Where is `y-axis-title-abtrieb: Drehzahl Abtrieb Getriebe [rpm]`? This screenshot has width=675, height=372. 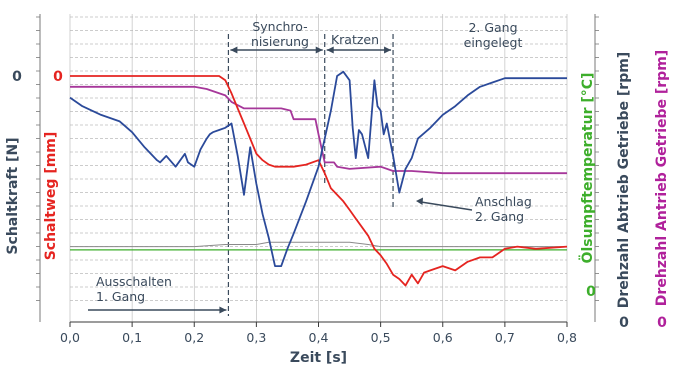
y-axis-title-abtrieb: Drehzahl Abtrieb Getriebe [rpm] is located at coordinates (624, 180).